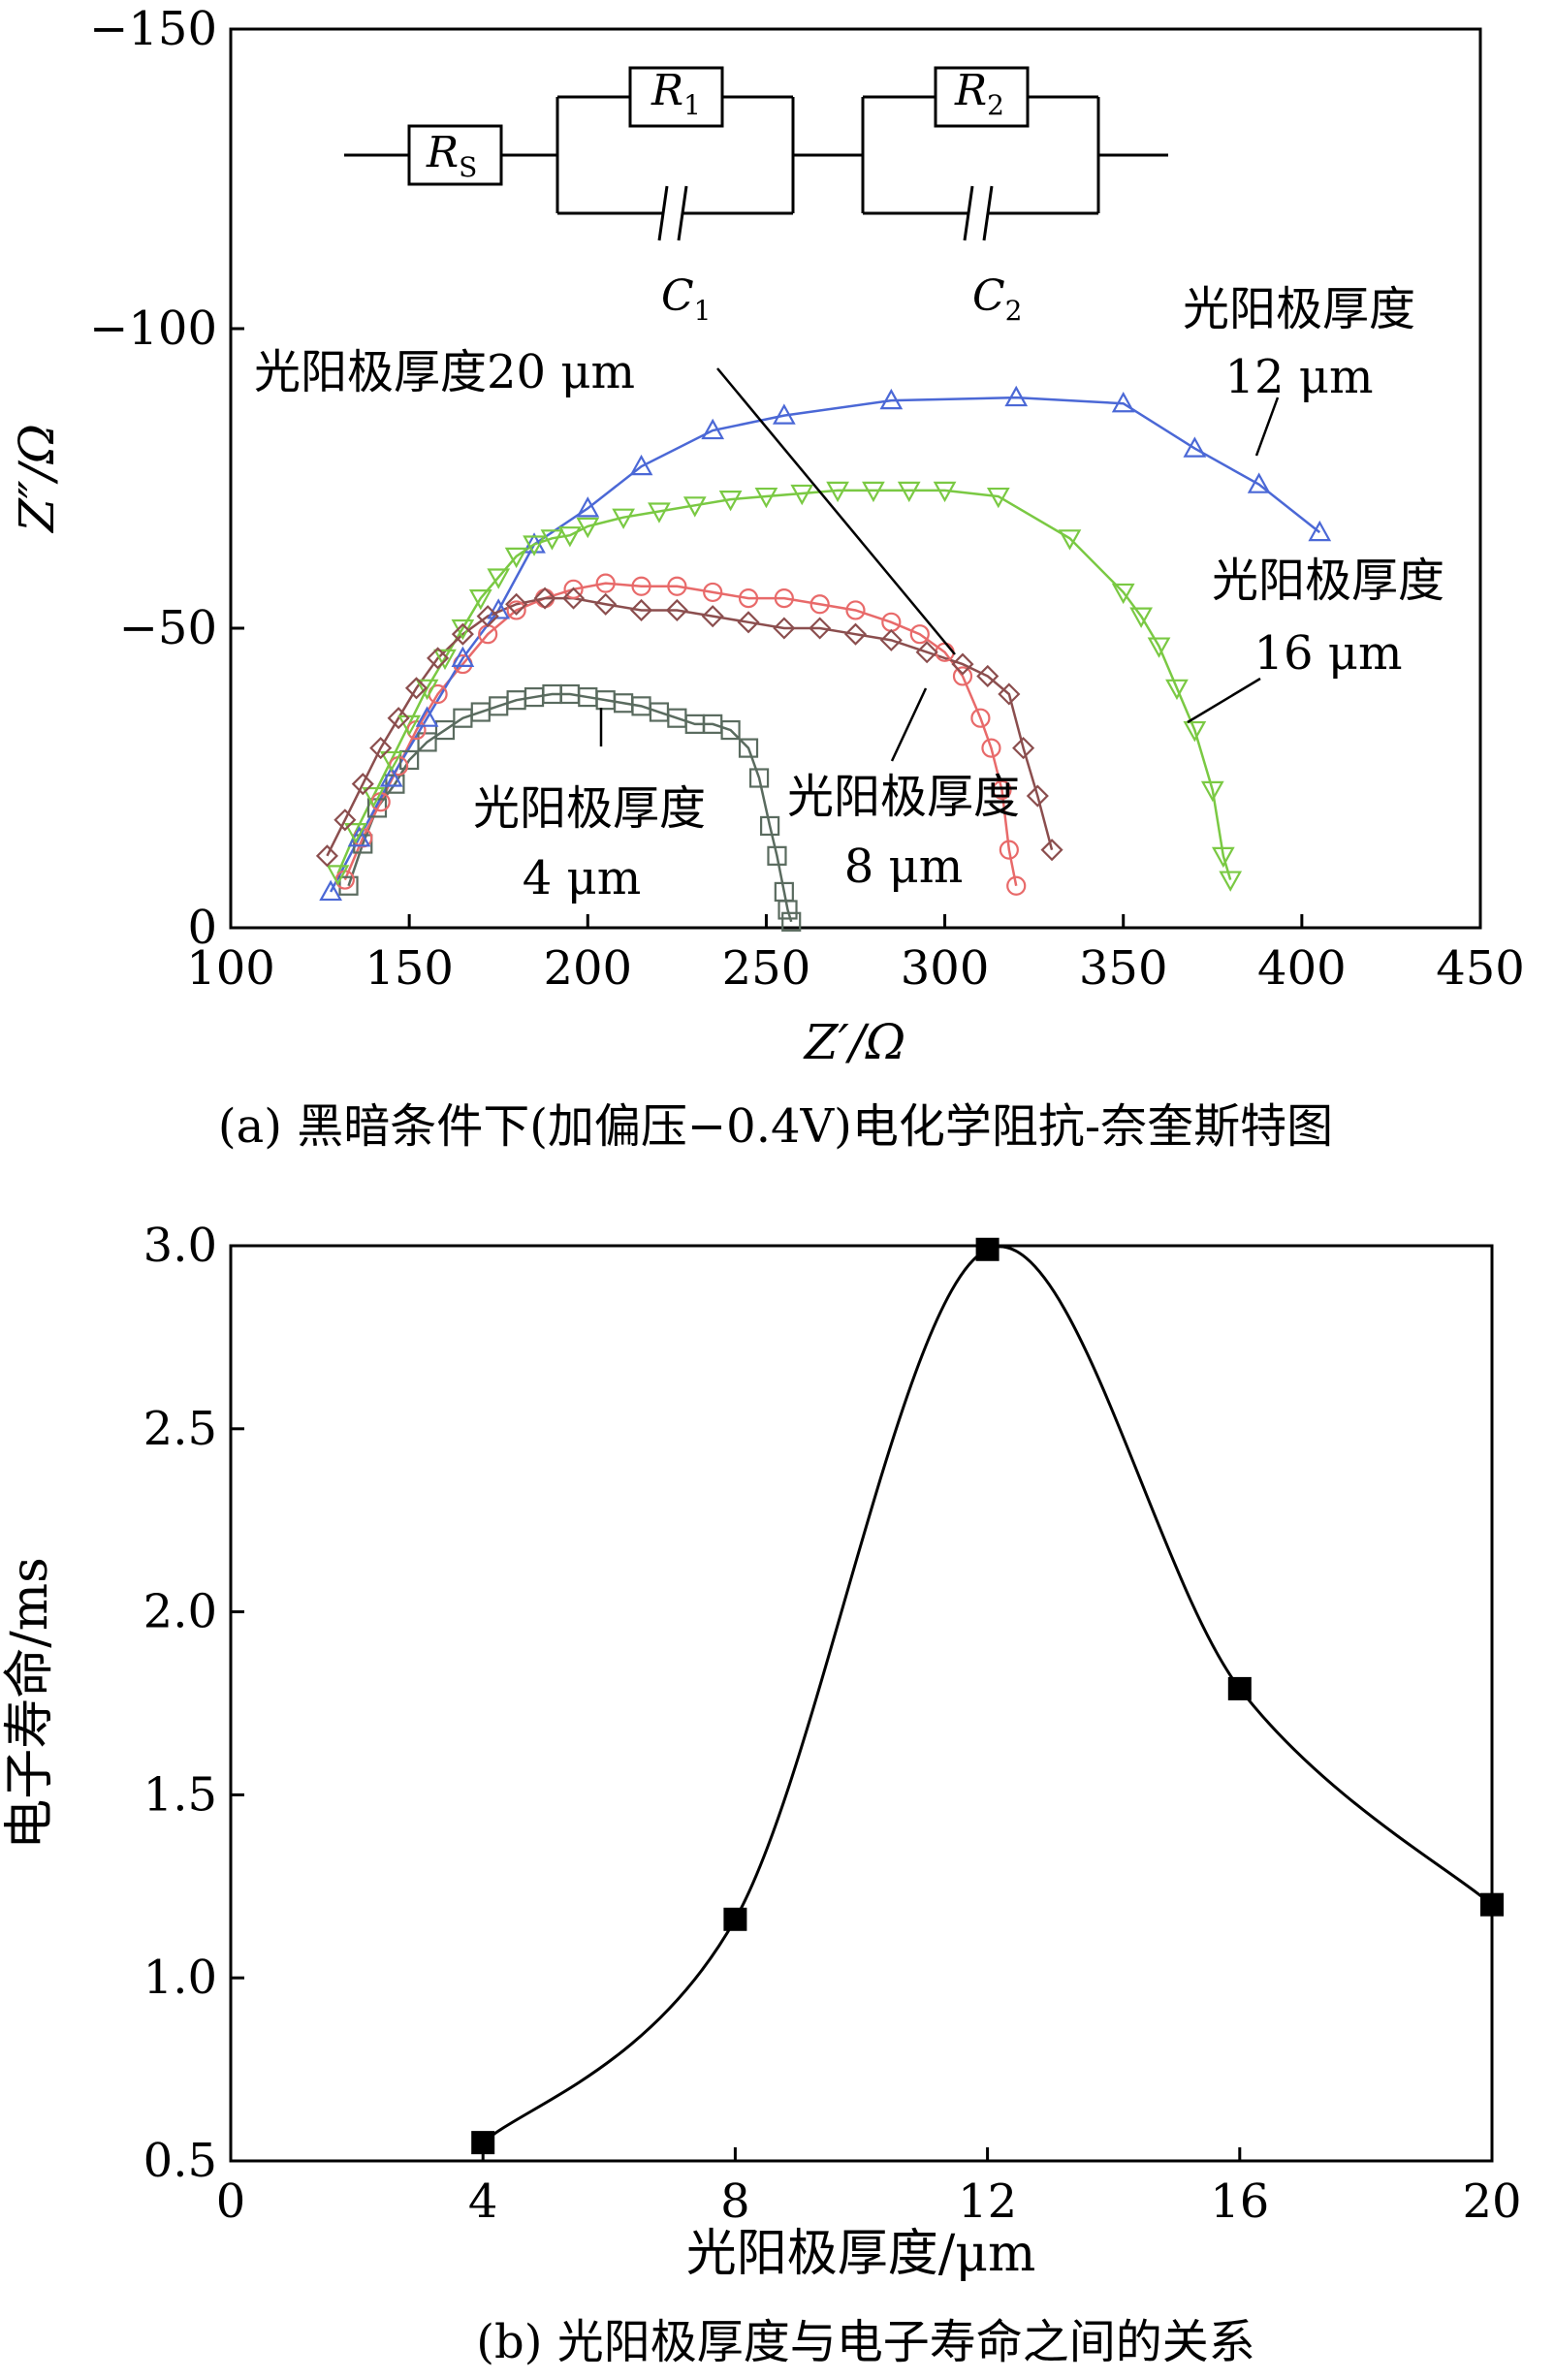 Image resolution: width=1555 pixels, height=2380 pixels. I want to click on capacitor-c1, so click(663, 213).